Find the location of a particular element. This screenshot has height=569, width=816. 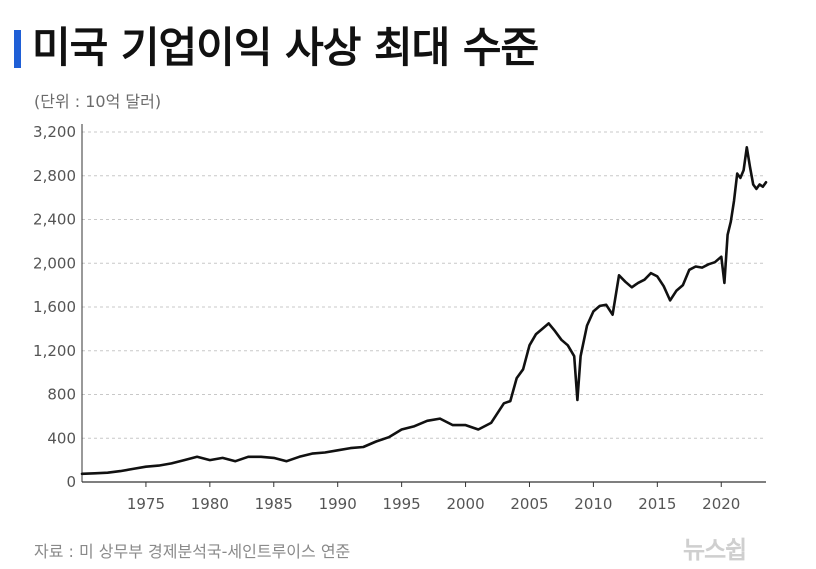

page-title: 미국 기업이익 사상 최대 수준 is located at coordinates (285, 47).